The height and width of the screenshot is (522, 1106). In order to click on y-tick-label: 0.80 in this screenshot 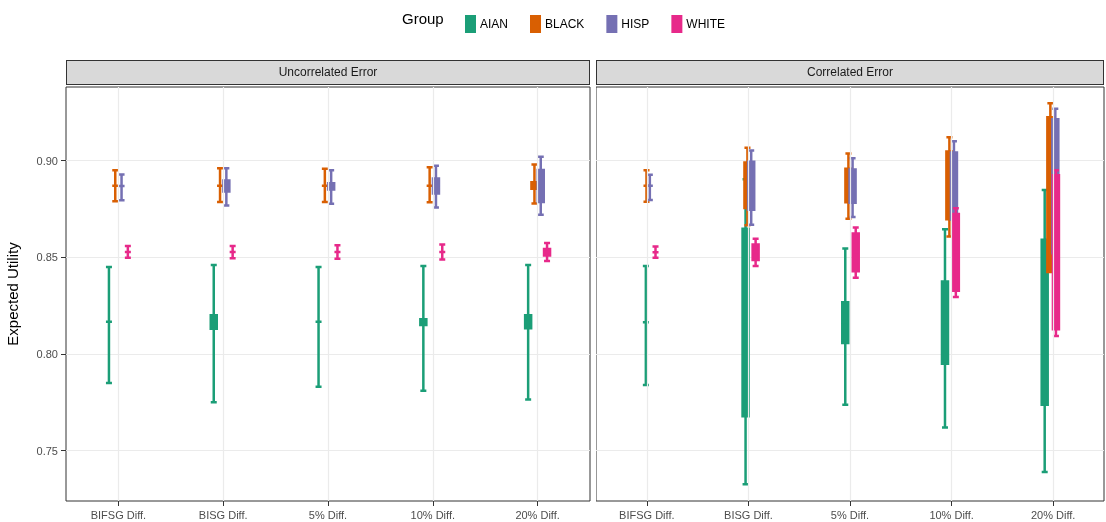, I will do `click(47, 353)`.